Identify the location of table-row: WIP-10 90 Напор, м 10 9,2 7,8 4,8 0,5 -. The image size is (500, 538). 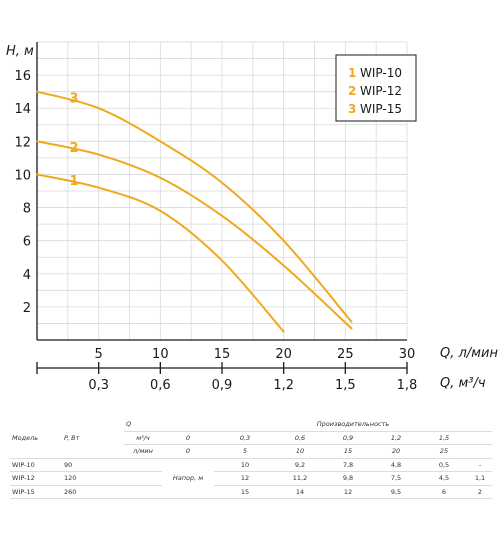
(251, 478).